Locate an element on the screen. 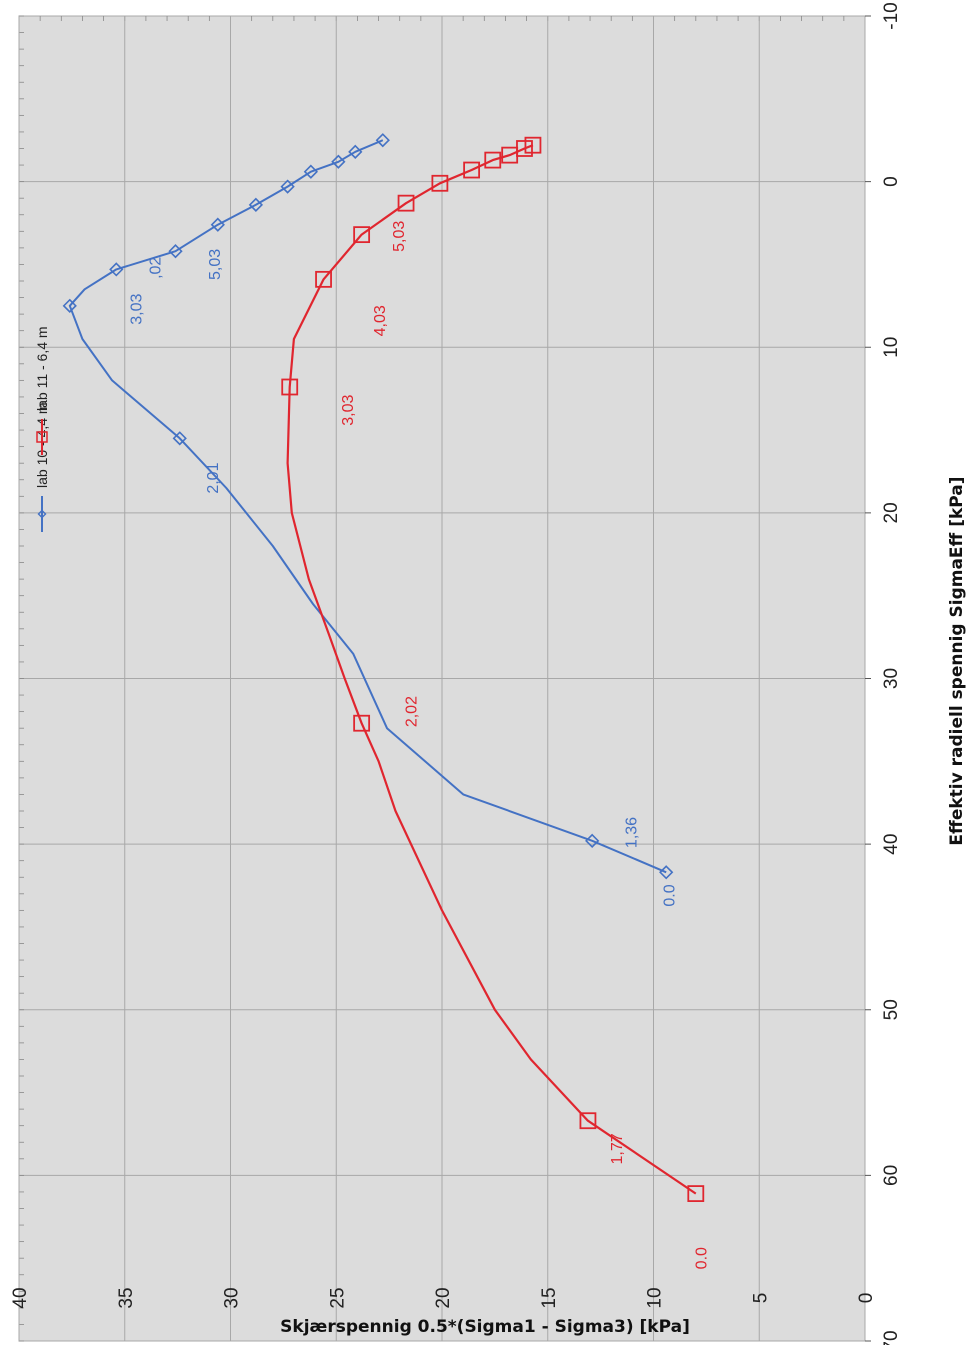  annotation-label: 1,36 is located at coordinates (632, 832).